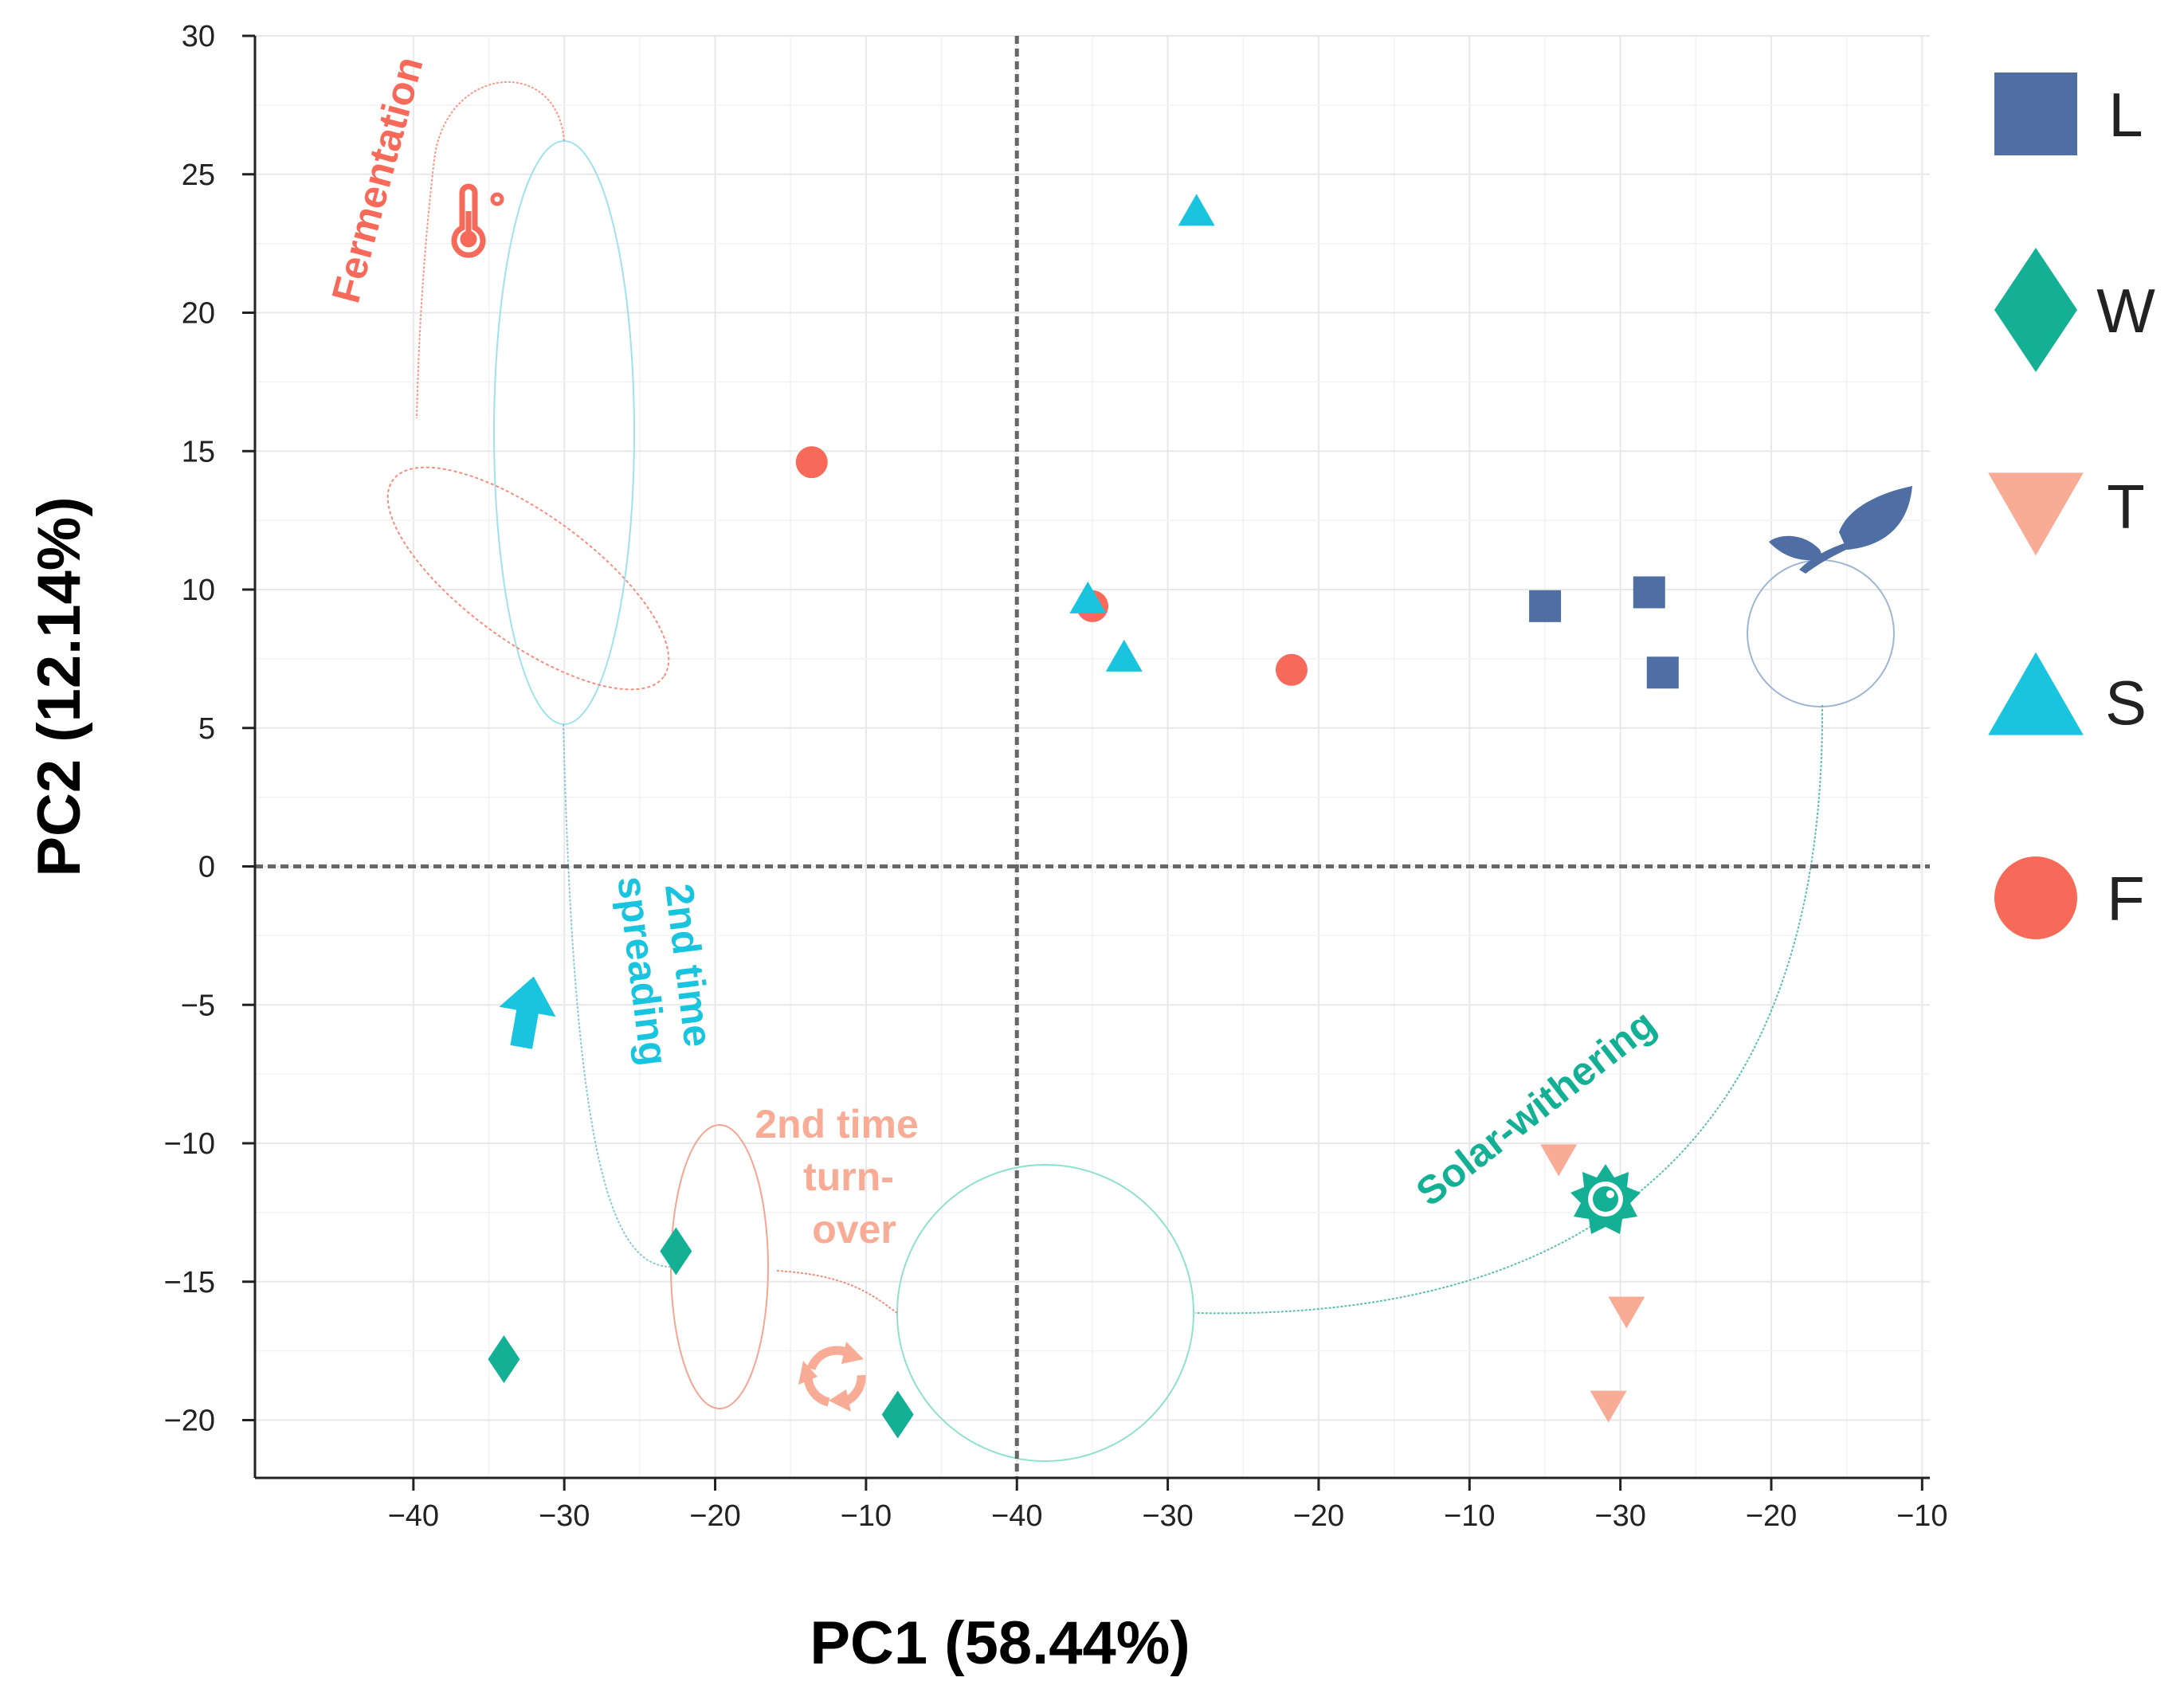 This screenshot has height=1693, width=2184. What do you see at coordinates (1841, 530) in the screenshot?
I see `leaf-icon` at bounding box center [1841, 530].